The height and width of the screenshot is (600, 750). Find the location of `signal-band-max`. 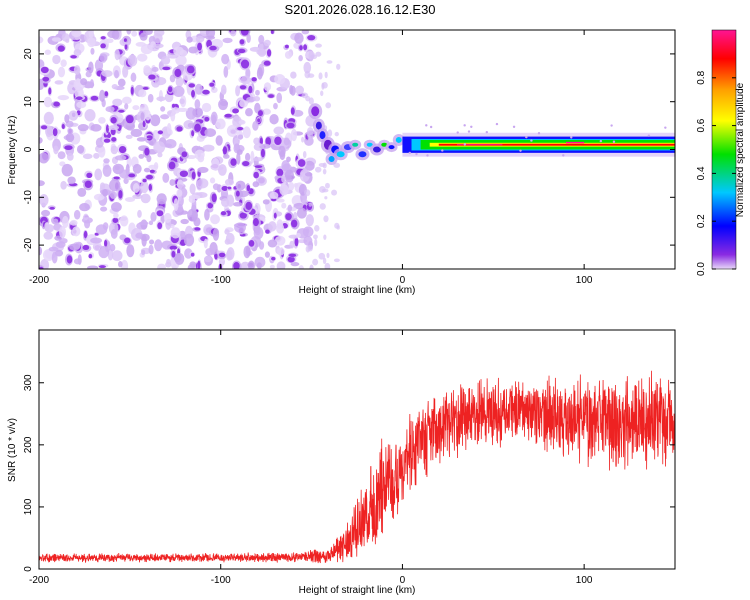

signal-band-max is located at coordinates (575, 142).